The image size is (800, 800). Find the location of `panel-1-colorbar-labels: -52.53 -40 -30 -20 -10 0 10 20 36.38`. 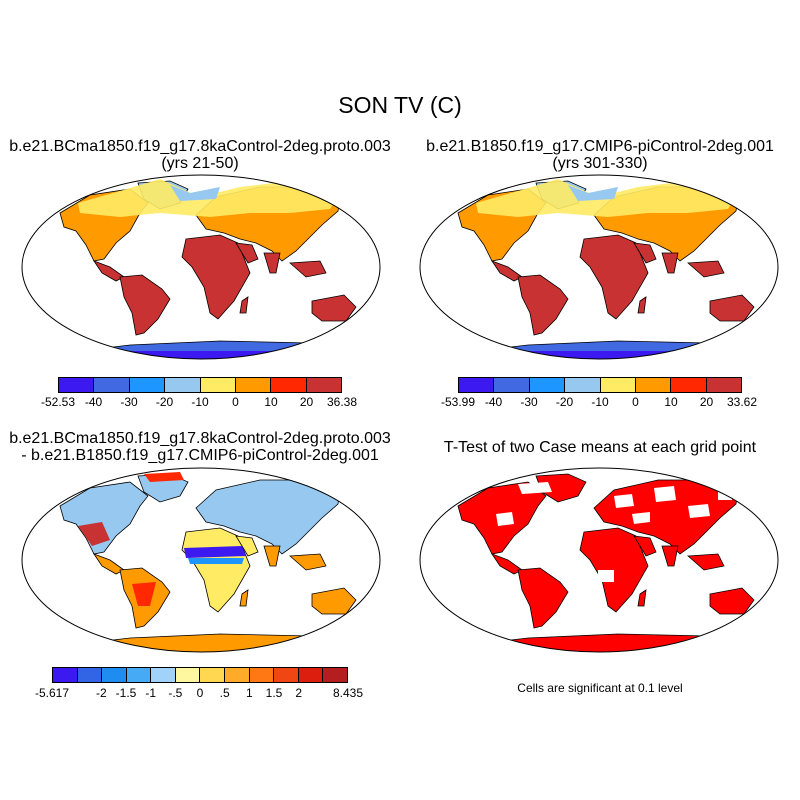

panel-1-colorbar-labels: -52.53 -40 -30 -20 -10 0 10 20 36.38 is located at coordinates (199, 403).